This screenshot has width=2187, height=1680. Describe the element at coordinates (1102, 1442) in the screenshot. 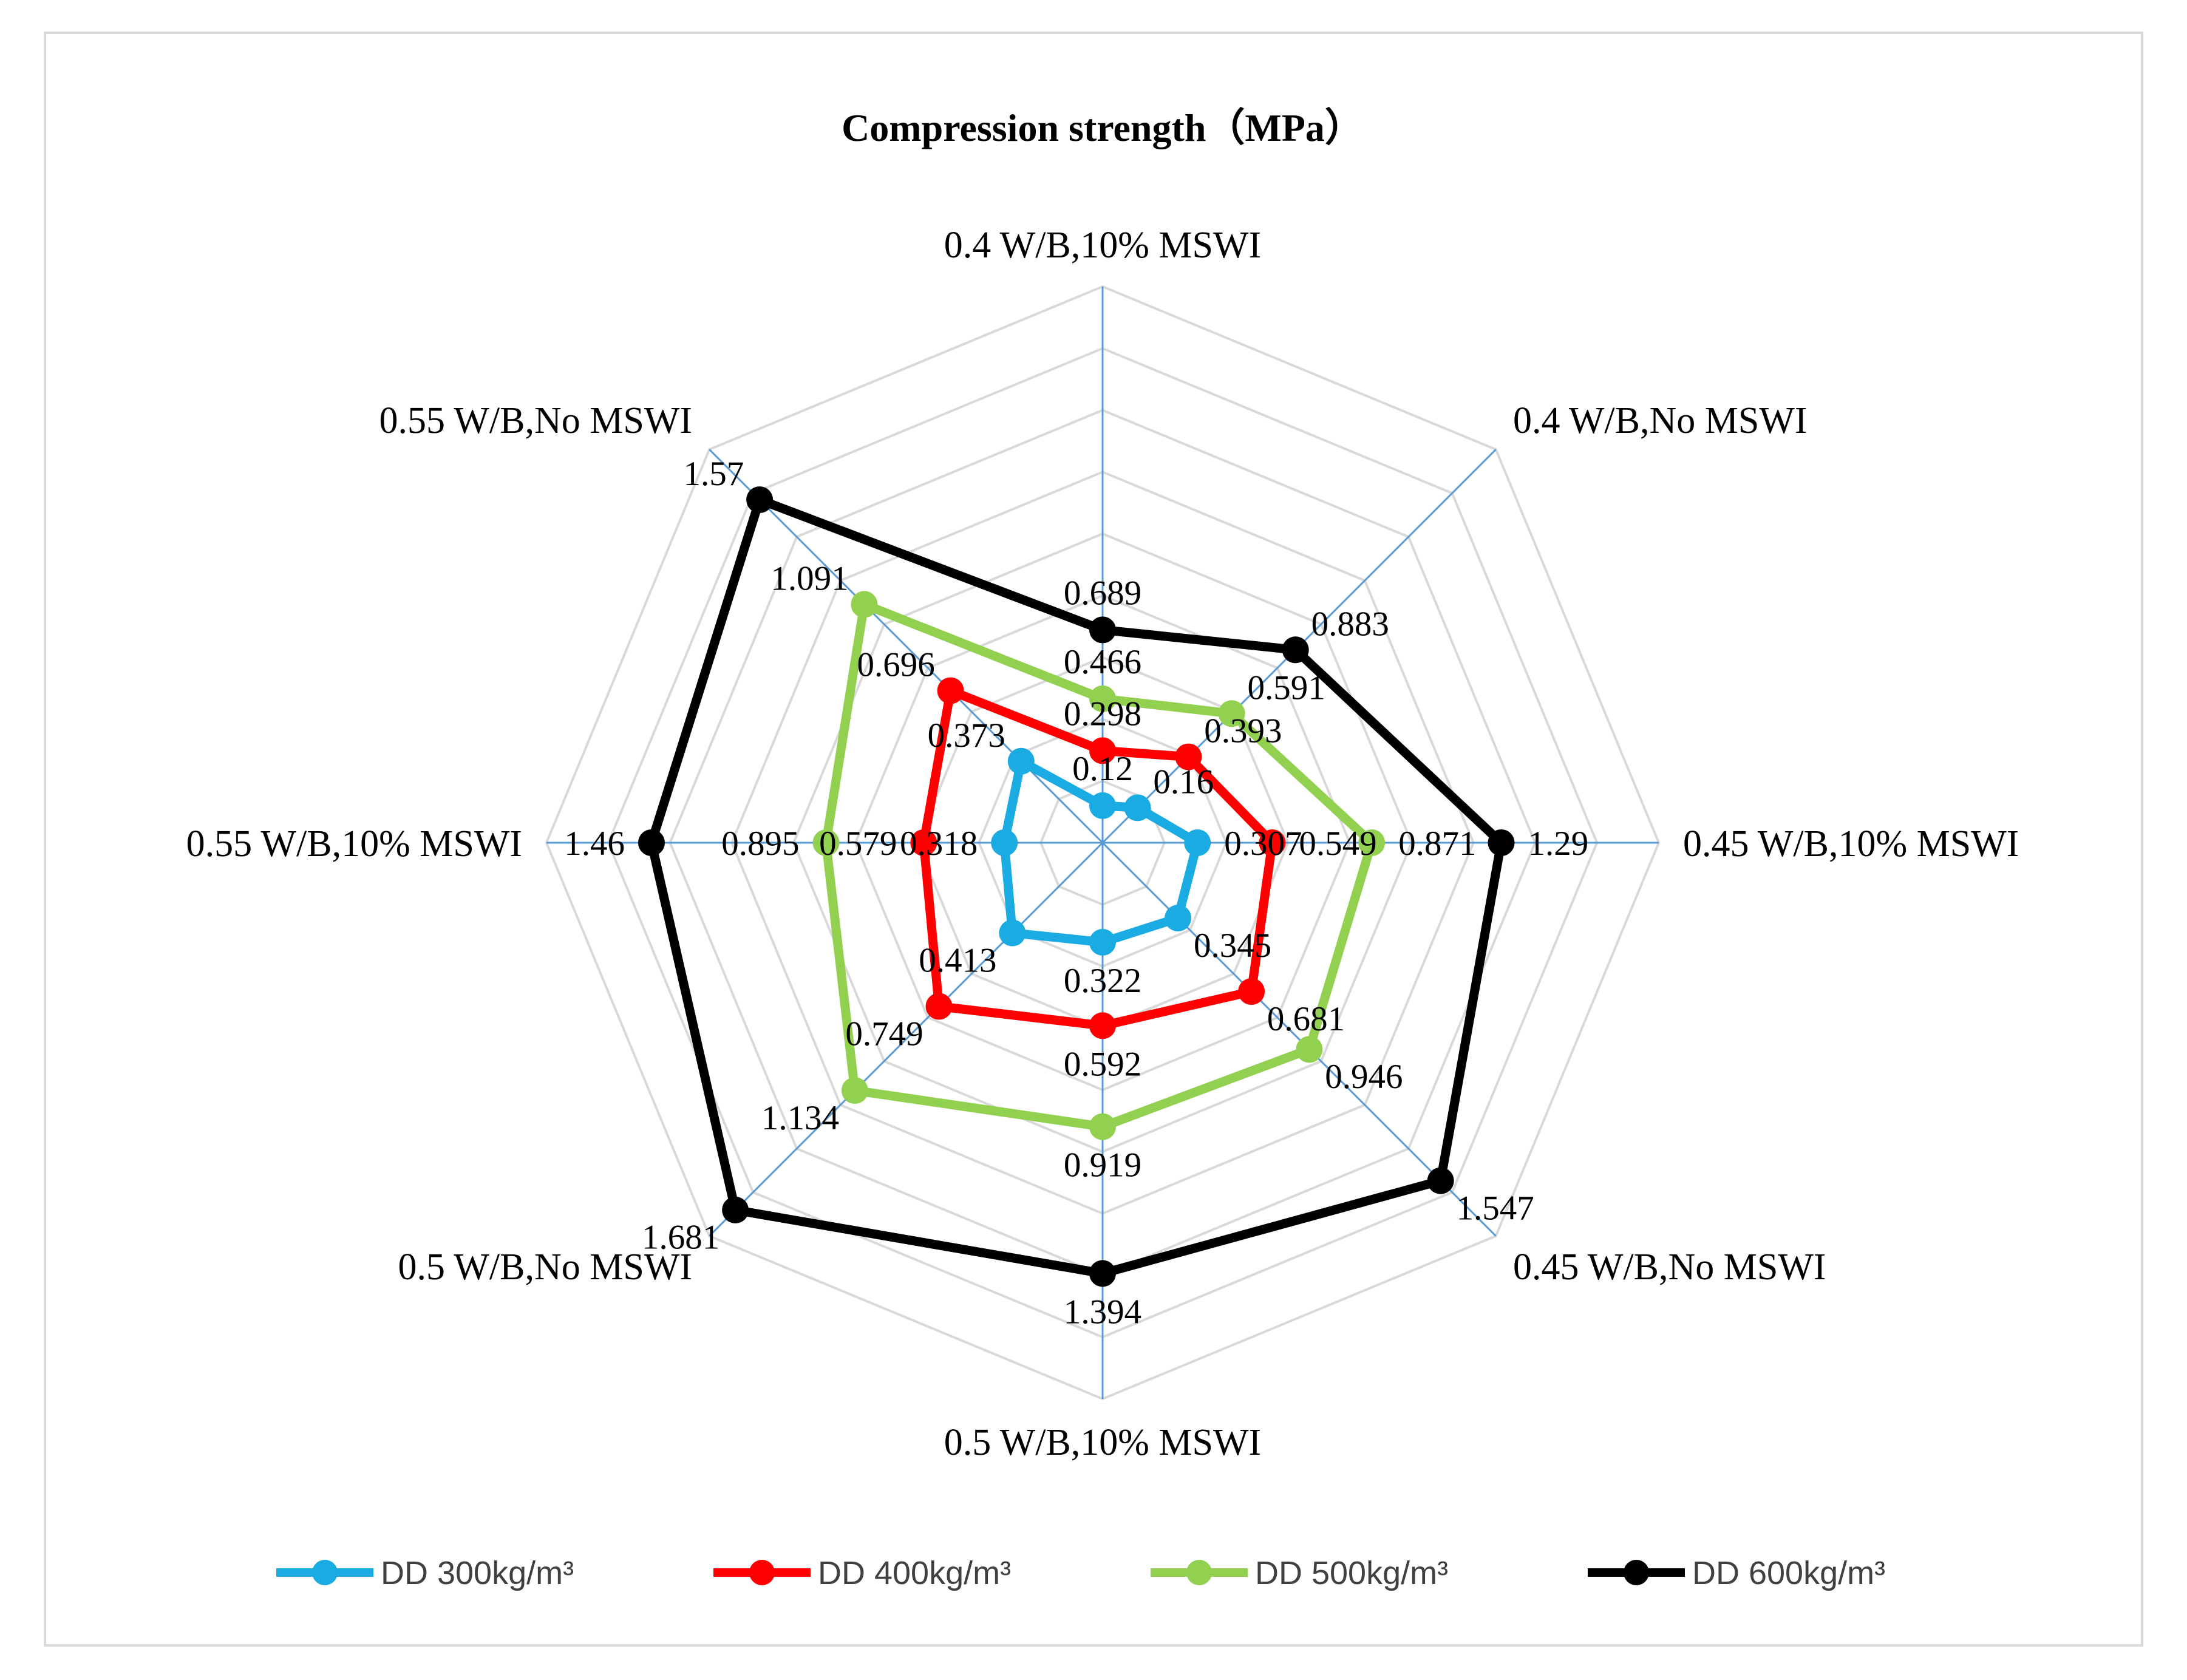

I see `category-label: 0.5 W/B,10% MSWI` at that location.